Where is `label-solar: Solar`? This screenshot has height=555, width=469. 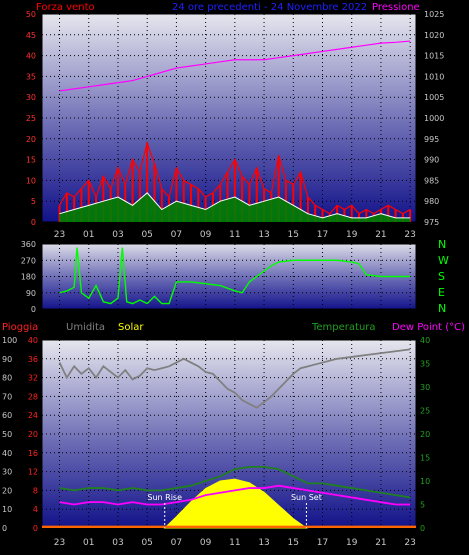 label-solar: Solar is located at coordinates (131, 327).